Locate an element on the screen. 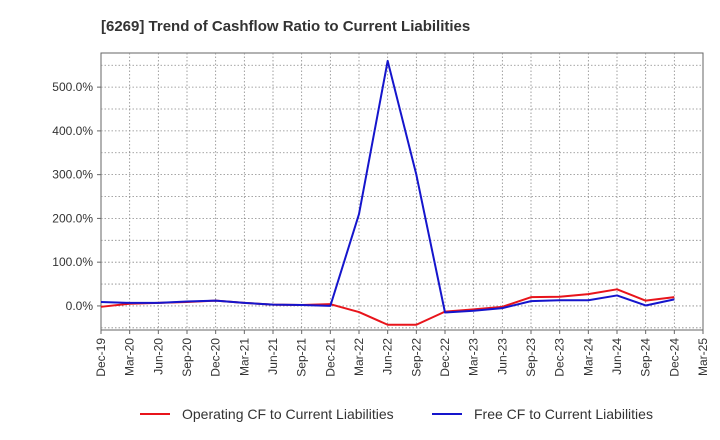 This screenshot has height=440, width=720. y-tick-label: 300.0% is located at coordinates (72, 175).